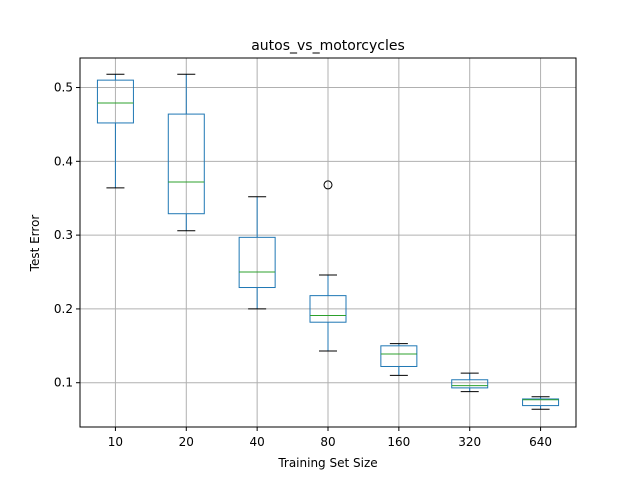 The height and width of the screenshot is (480, 640). What do you see at coordinates (63, 161) in the screenshot?
I see `y-tick-label: 0.4` at bounding box center [63, 161].